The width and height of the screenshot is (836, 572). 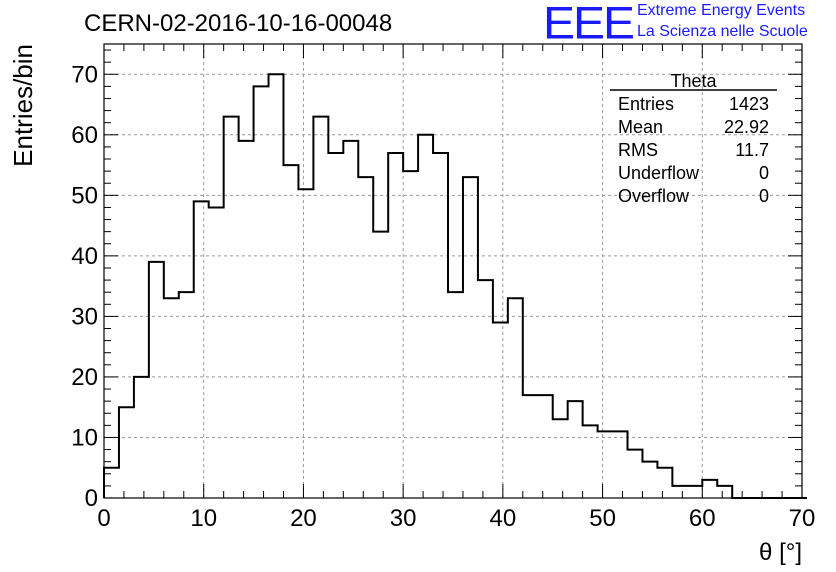 What do you see at coordinates (238, 23) in the screenshot?
I see `chart-title: CERN-02-2016-10-16-00048` at bounding box center [238, 23].